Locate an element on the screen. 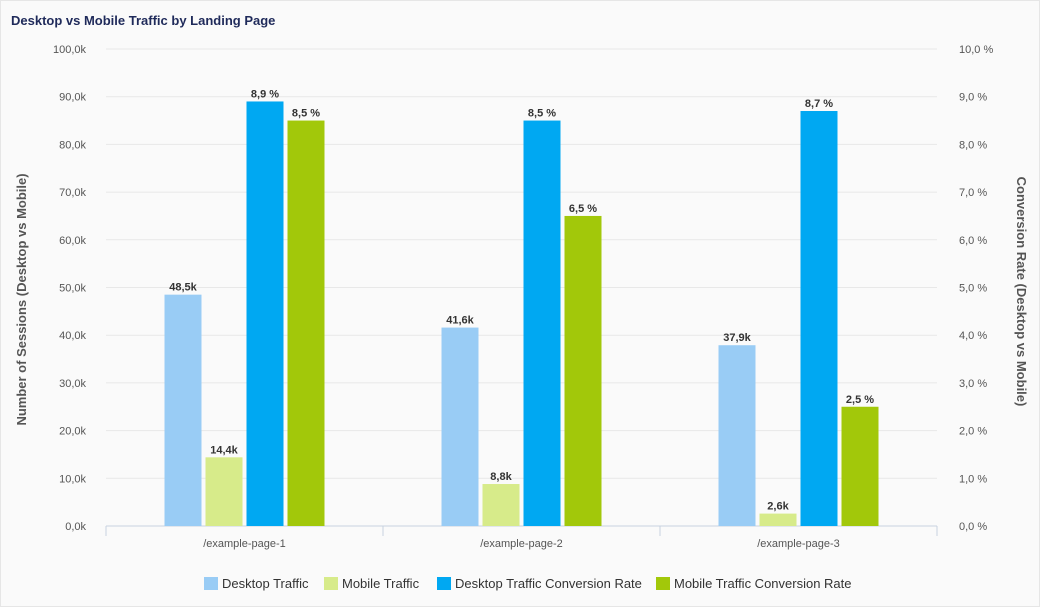 This screenshot has height=608, width=1040. y-axis-right-title: Conversion Rate (Desktop vs Mobile) is located at coordinates (1021, 292).